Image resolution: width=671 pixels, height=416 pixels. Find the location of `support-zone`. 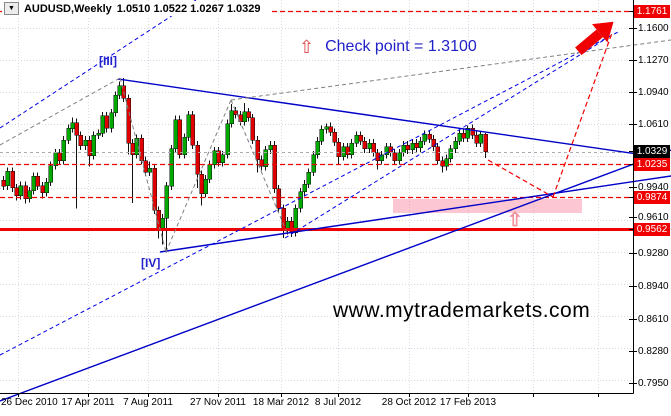

support-zone is located at coordinates (487, 206).